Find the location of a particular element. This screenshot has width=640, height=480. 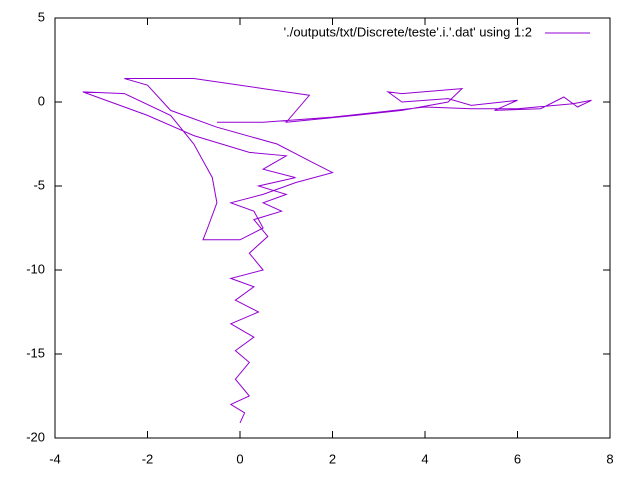

x-tick-label: 4 is located at coordinates (424, 458).